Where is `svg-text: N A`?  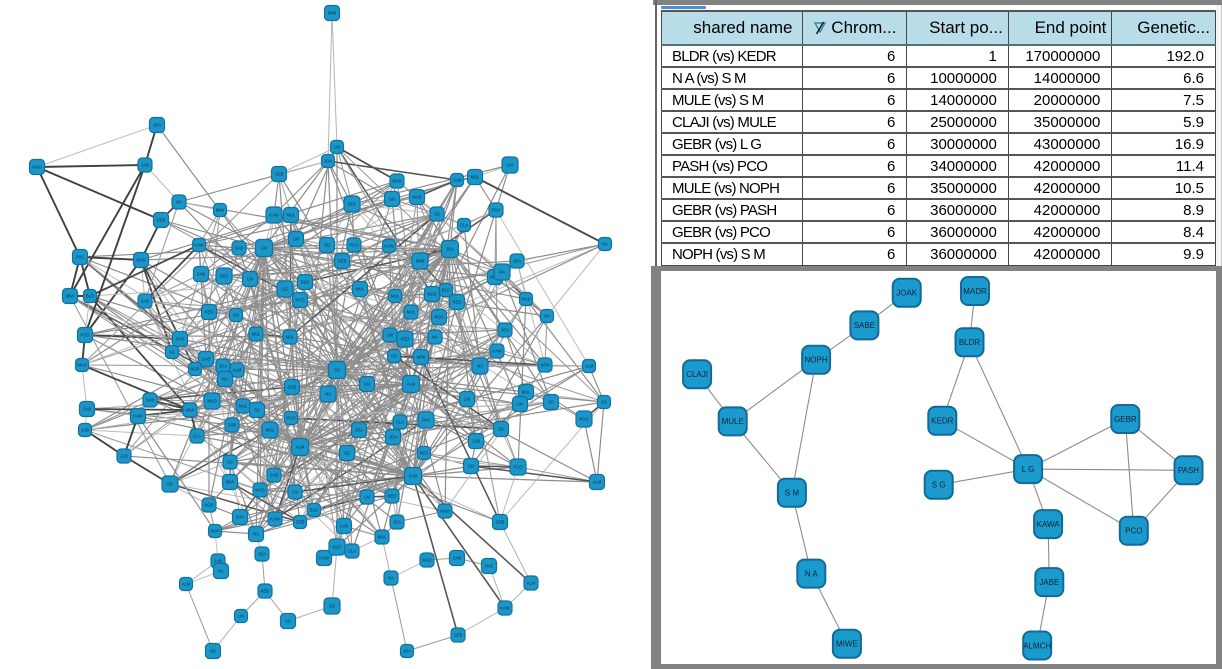
svg-text: N A is located at coordinates (812, 573).